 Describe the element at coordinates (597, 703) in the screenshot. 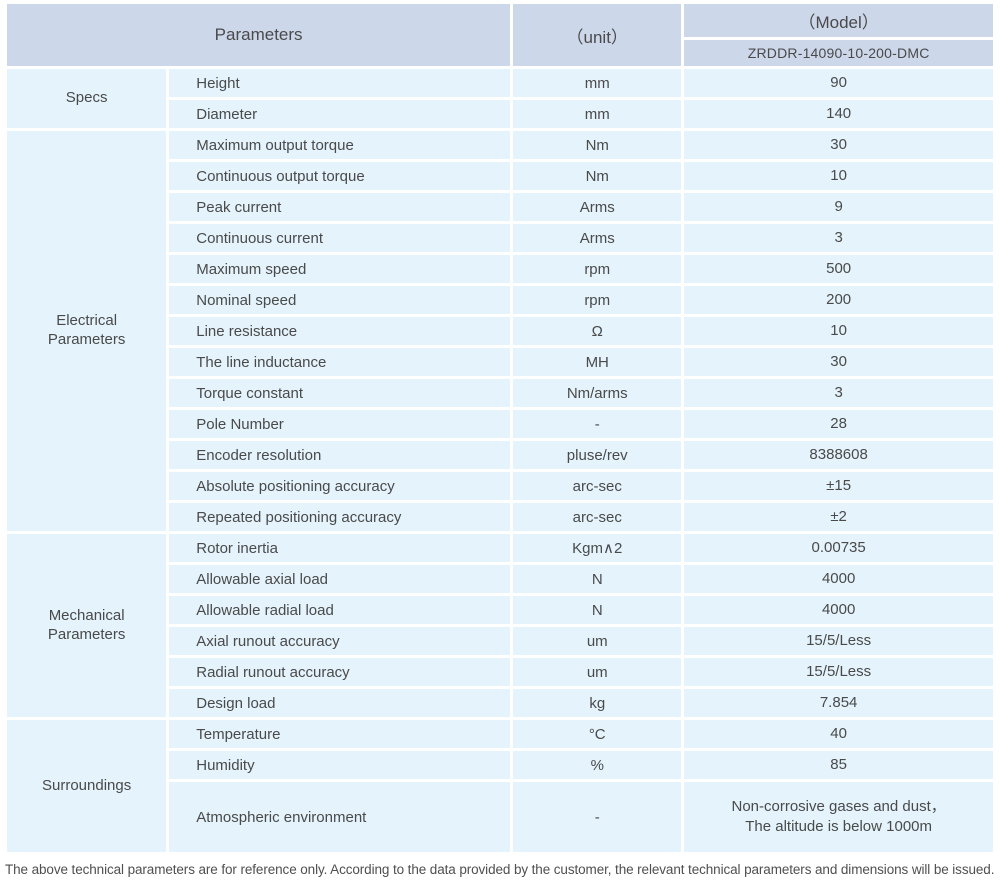

I see `unit-cell: kg` at that location.